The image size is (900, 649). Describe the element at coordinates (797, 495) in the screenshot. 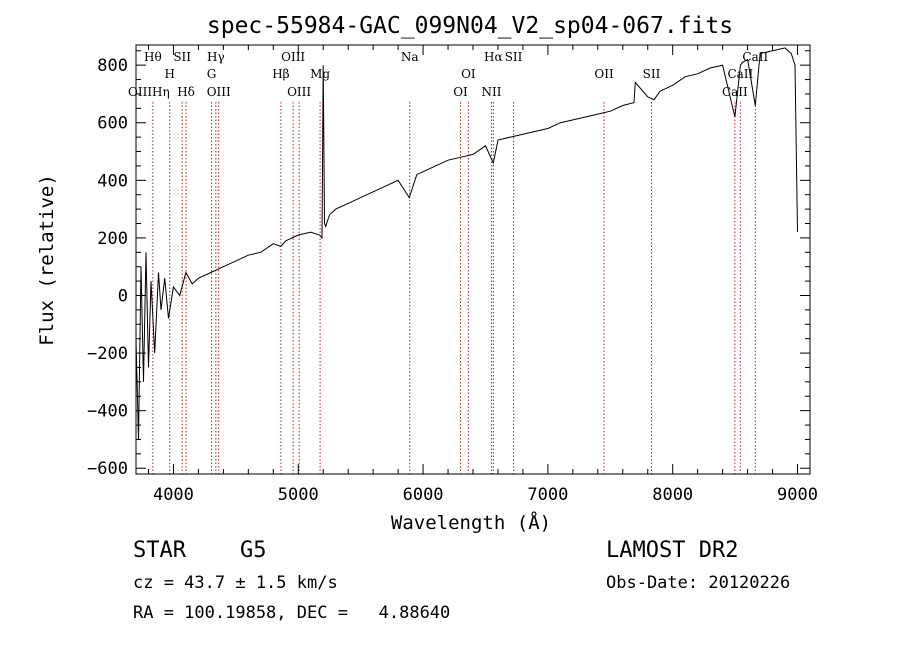

I see `x-tick-label: 9000` at that location.